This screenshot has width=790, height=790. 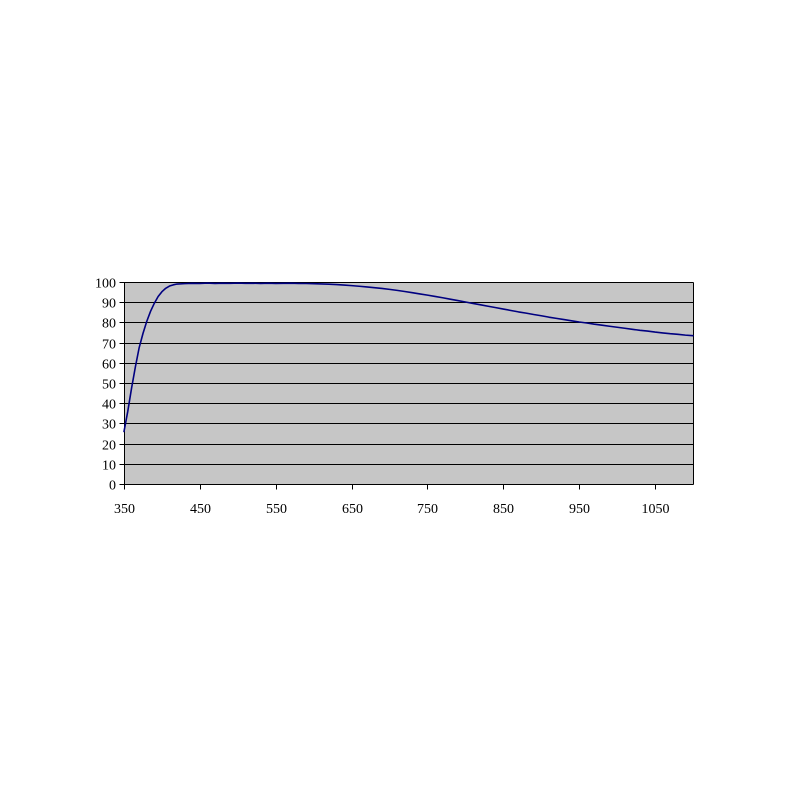 I want to click on y-axis-tick-label: 0, so click(x=112, y=486).